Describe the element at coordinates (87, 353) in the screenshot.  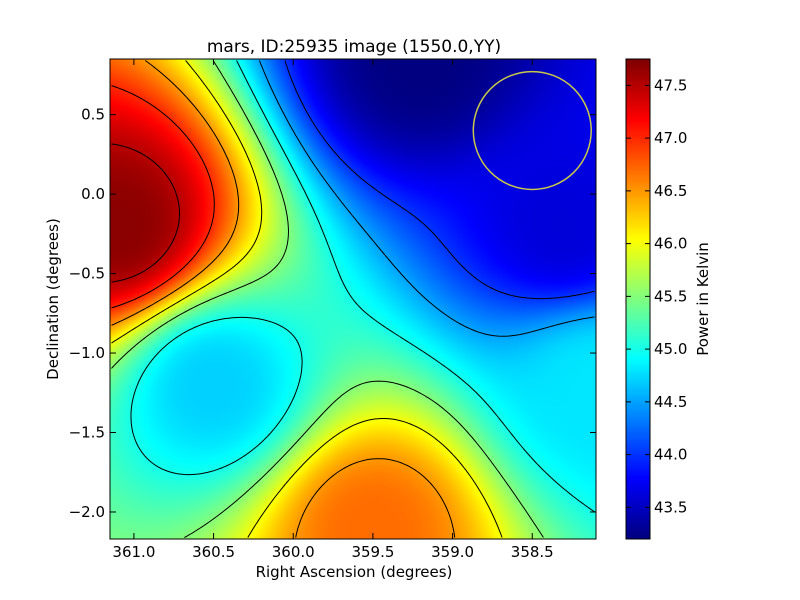
I see `y-tick-label: −1.0` at that location.